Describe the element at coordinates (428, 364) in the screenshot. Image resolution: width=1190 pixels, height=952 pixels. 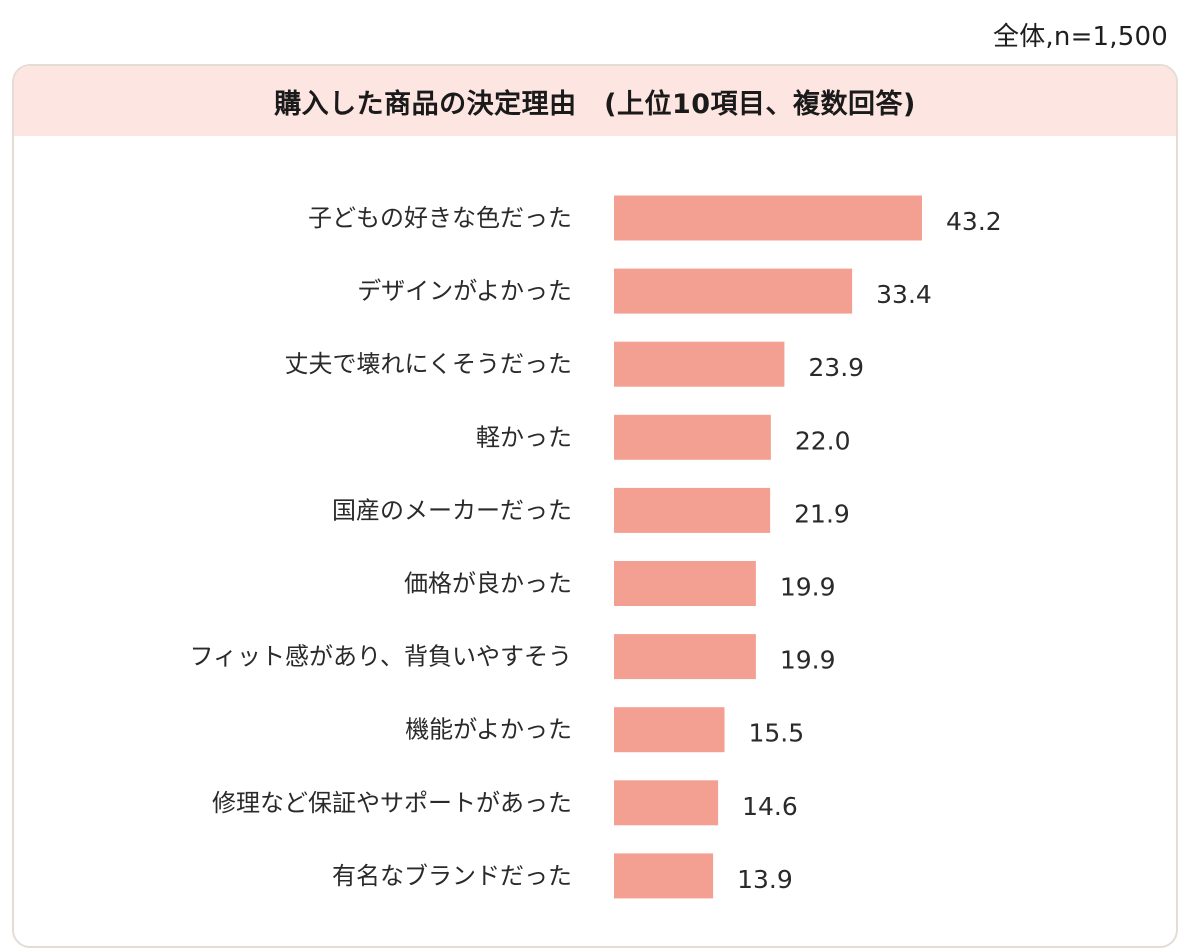
I see `category-label: 丈夫で壊れにくそうだった` at that location.